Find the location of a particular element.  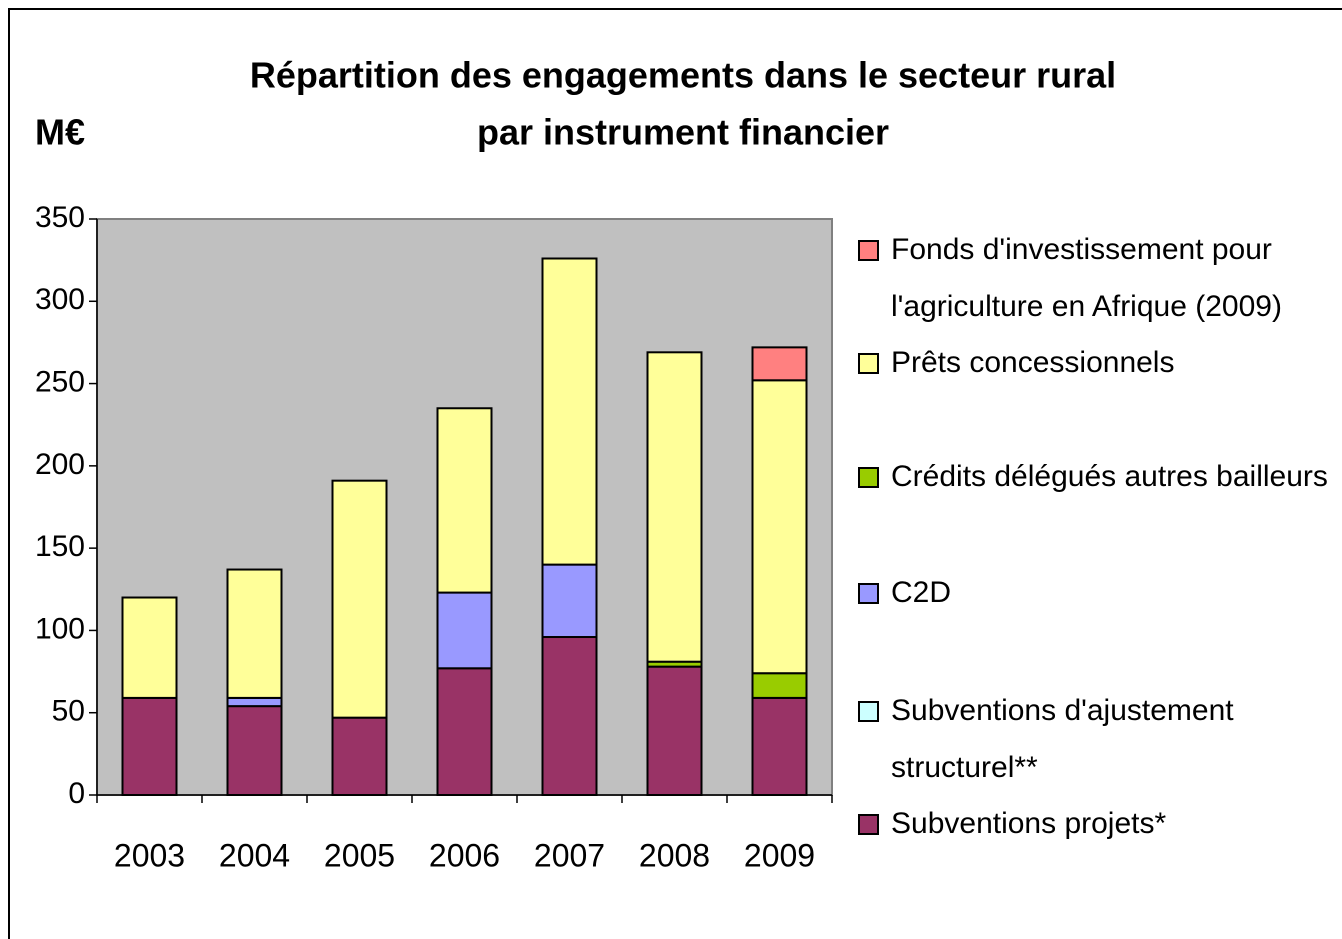

legend-item: Crédits délégués autres bailleurs is located at coordinates (1100, 476).